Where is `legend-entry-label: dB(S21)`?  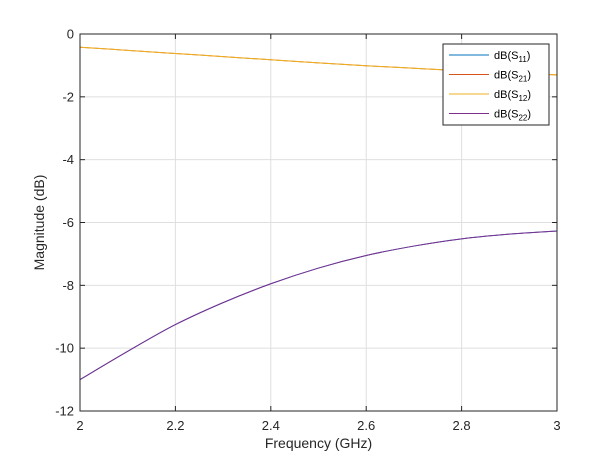 legend-entry-label: dB(S21) is located at coordinates (512, 77).